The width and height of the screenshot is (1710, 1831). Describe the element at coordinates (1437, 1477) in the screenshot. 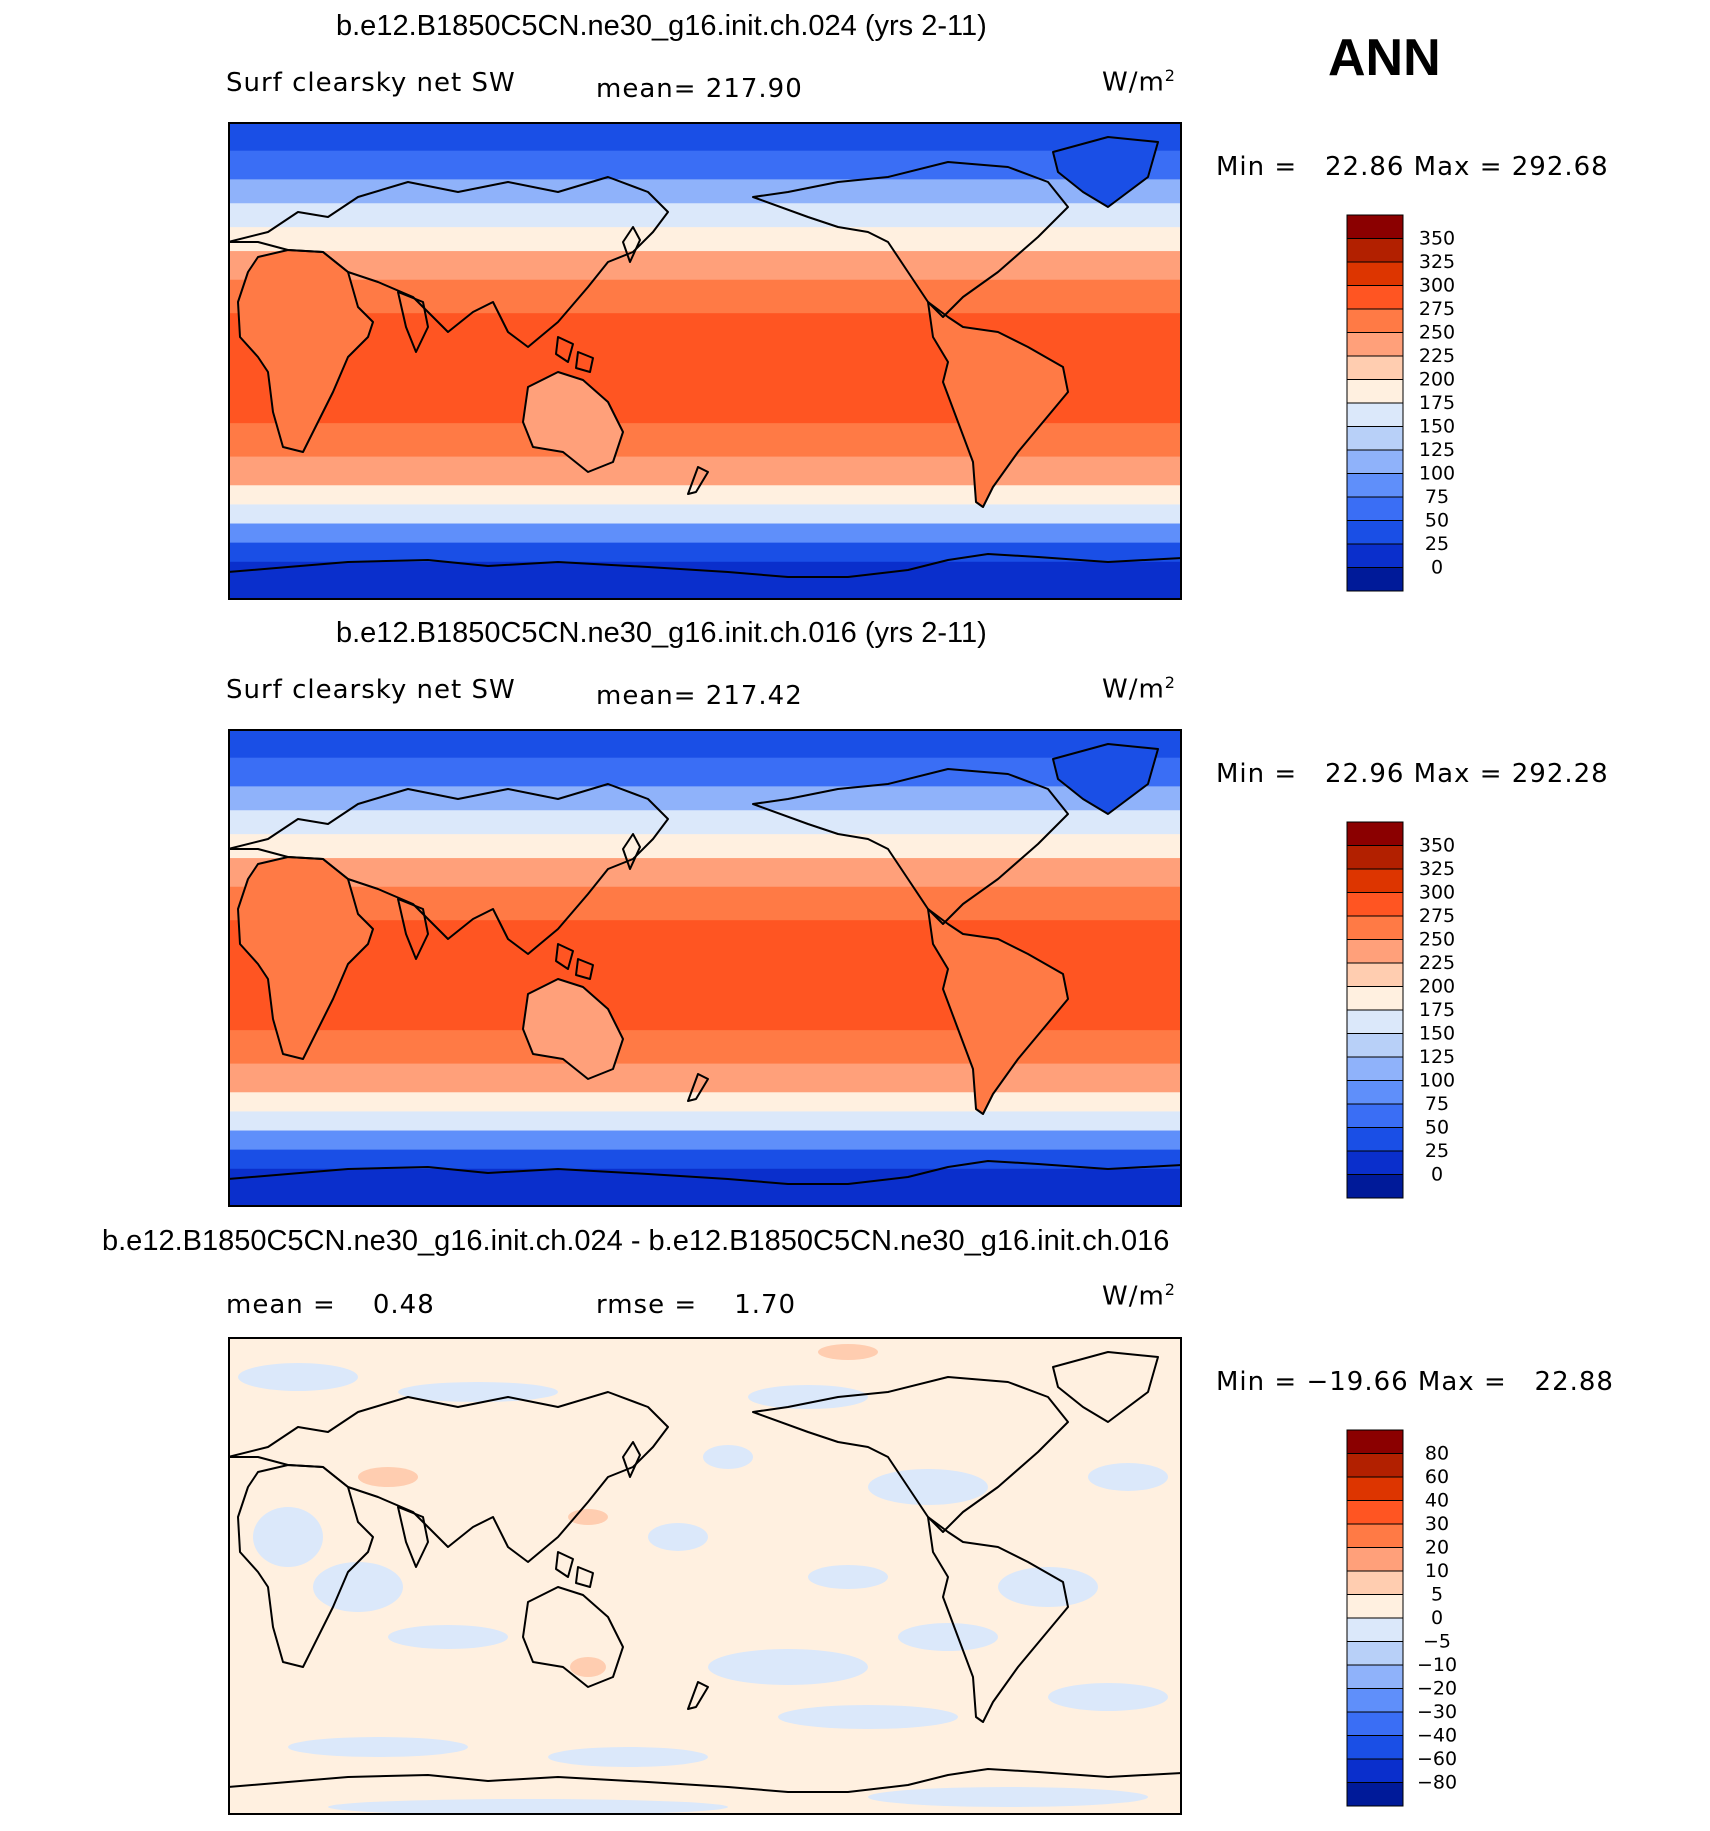

I see `legend-label: 60` at that location.